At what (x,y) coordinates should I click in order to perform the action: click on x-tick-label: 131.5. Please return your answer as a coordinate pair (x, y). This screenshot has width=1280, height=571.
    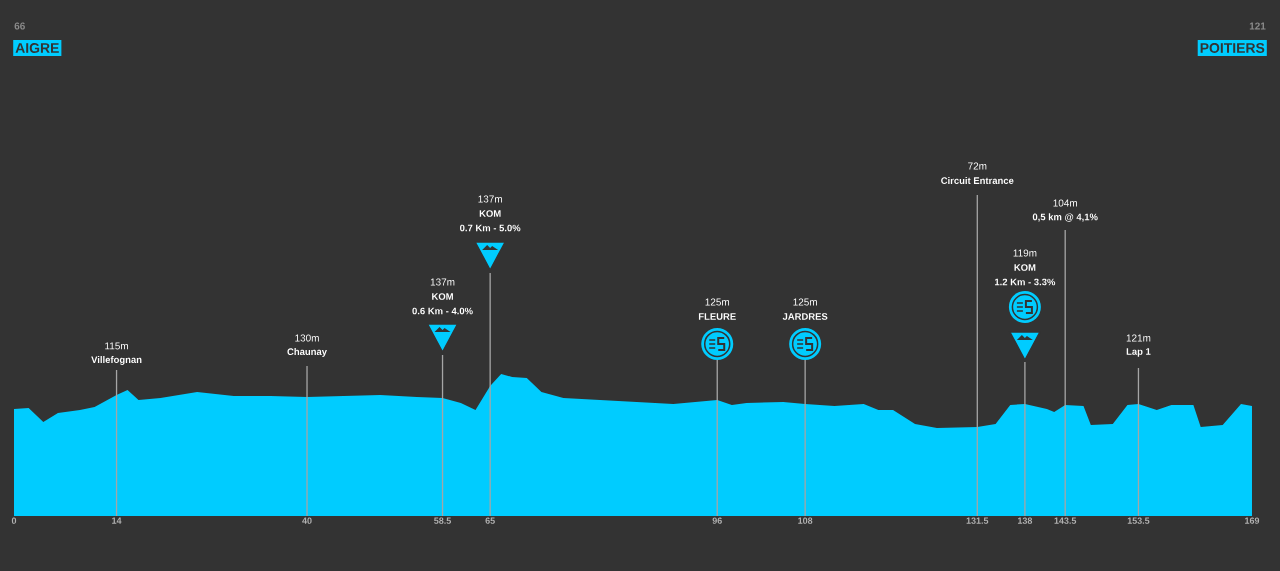
    Looking at the image, I should click on (977, 520).